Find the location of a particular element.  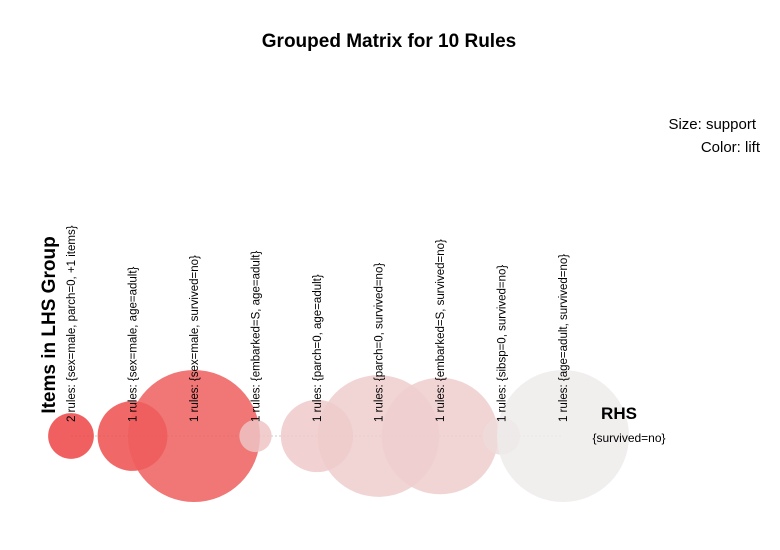

lhs-group-label-8: 1 rules: {sibsp=0, survived=no} is located at coordinates (503, 343).